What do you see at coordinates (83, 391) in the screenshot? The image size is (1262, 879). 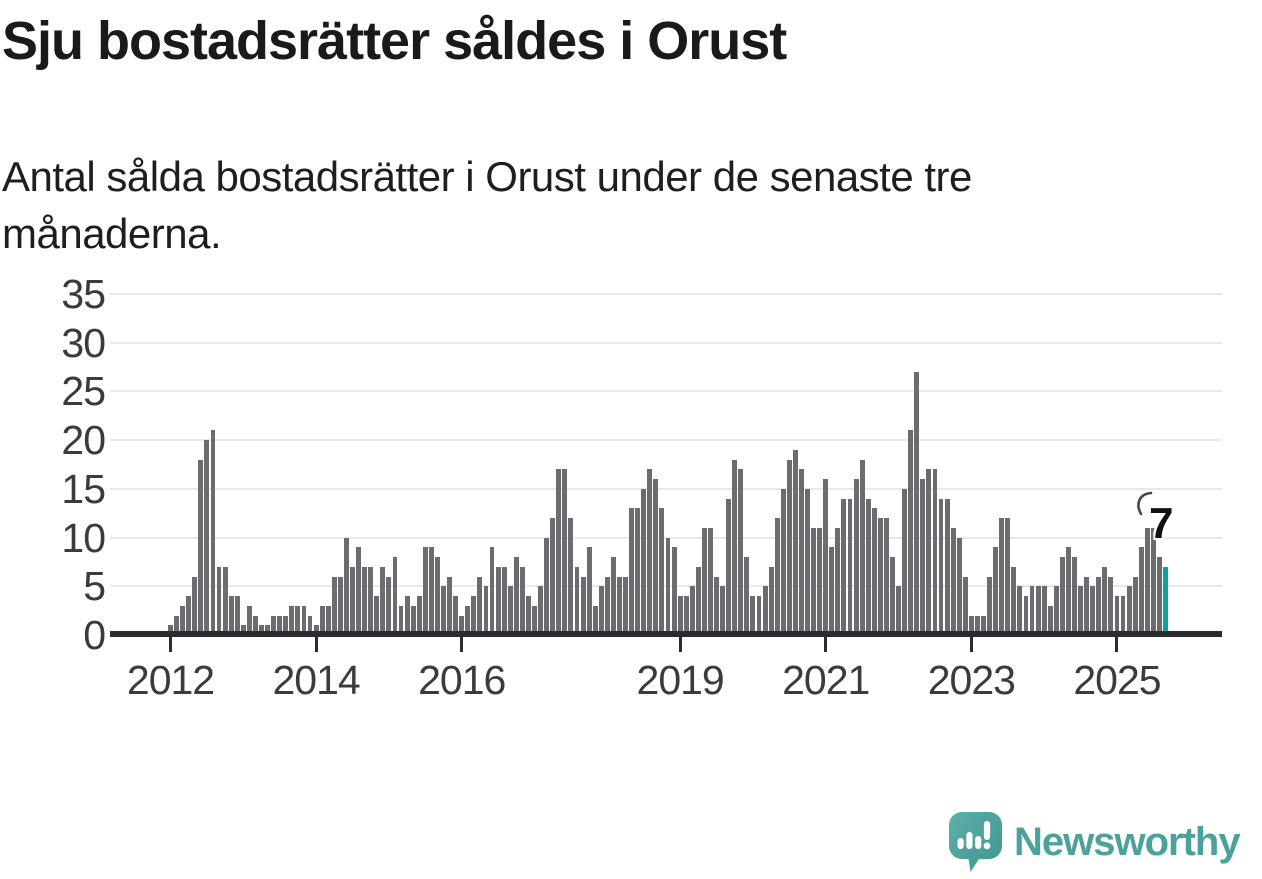 I see `y-axis-tick-label: 25` at bounding box center [83, 391].